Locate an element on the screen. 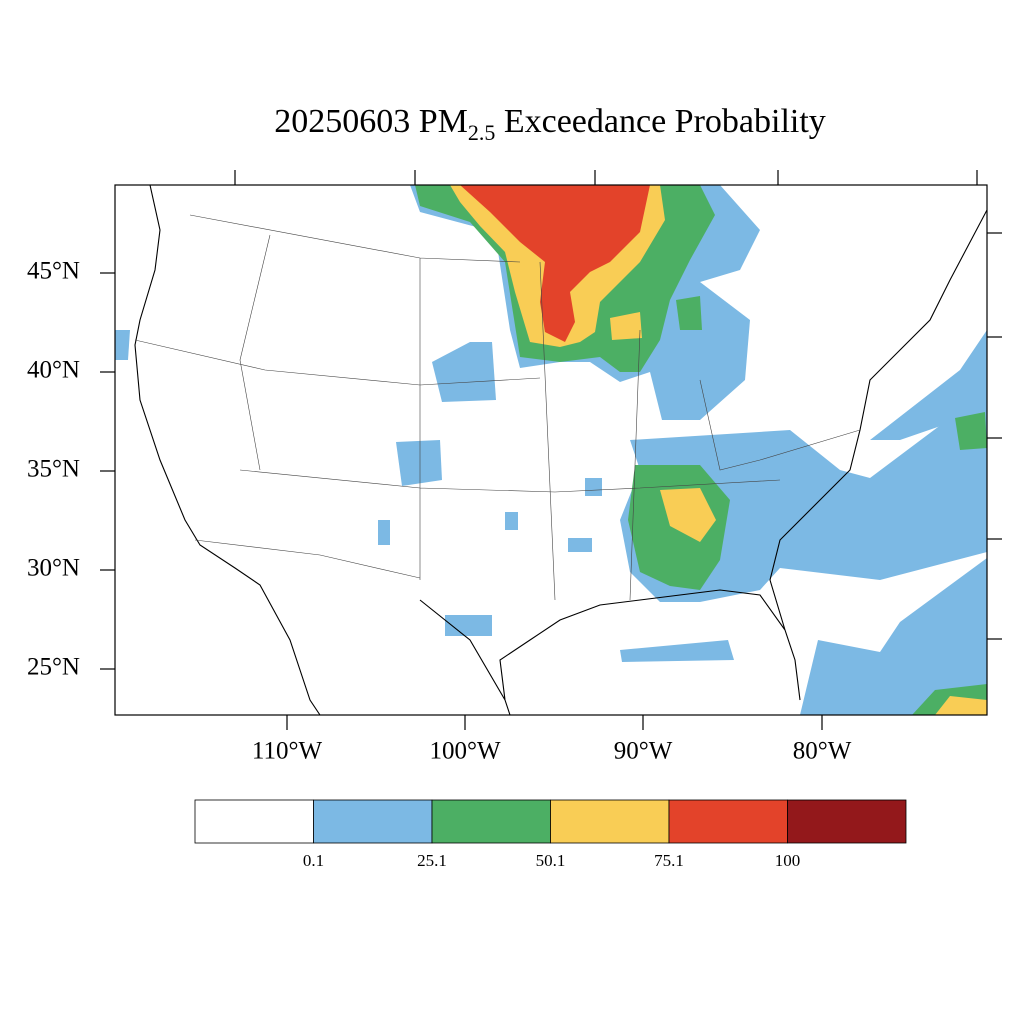  coastline is located at coordinates (227, 450).